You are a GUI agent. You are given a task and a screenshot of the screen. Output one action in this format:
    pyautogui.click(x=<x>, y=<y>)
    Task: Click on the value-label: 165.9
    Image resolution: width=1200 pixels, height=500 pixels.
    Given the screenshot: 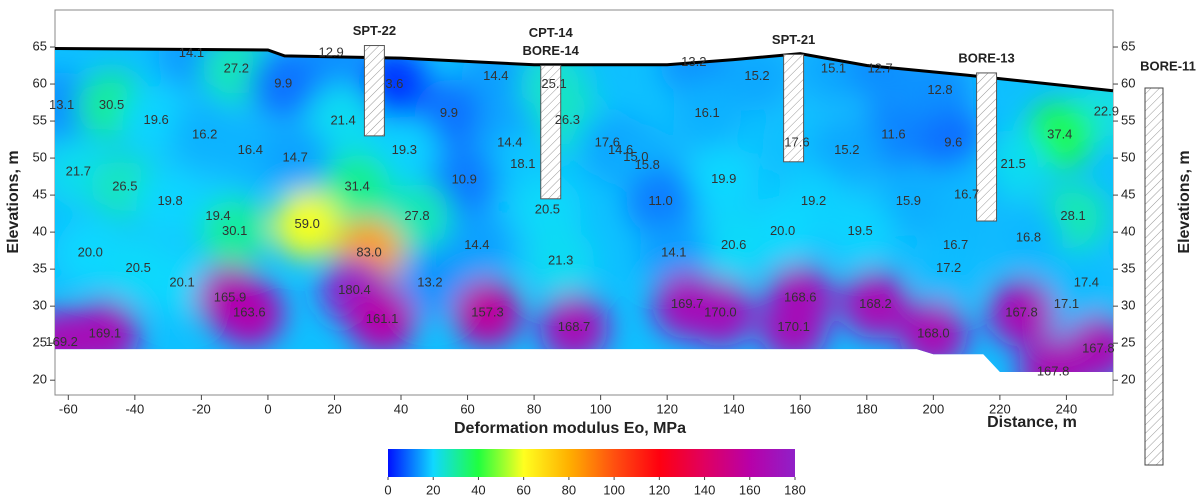 What is the action you would take?
    pyautogui.click(x=230, y=296)
    